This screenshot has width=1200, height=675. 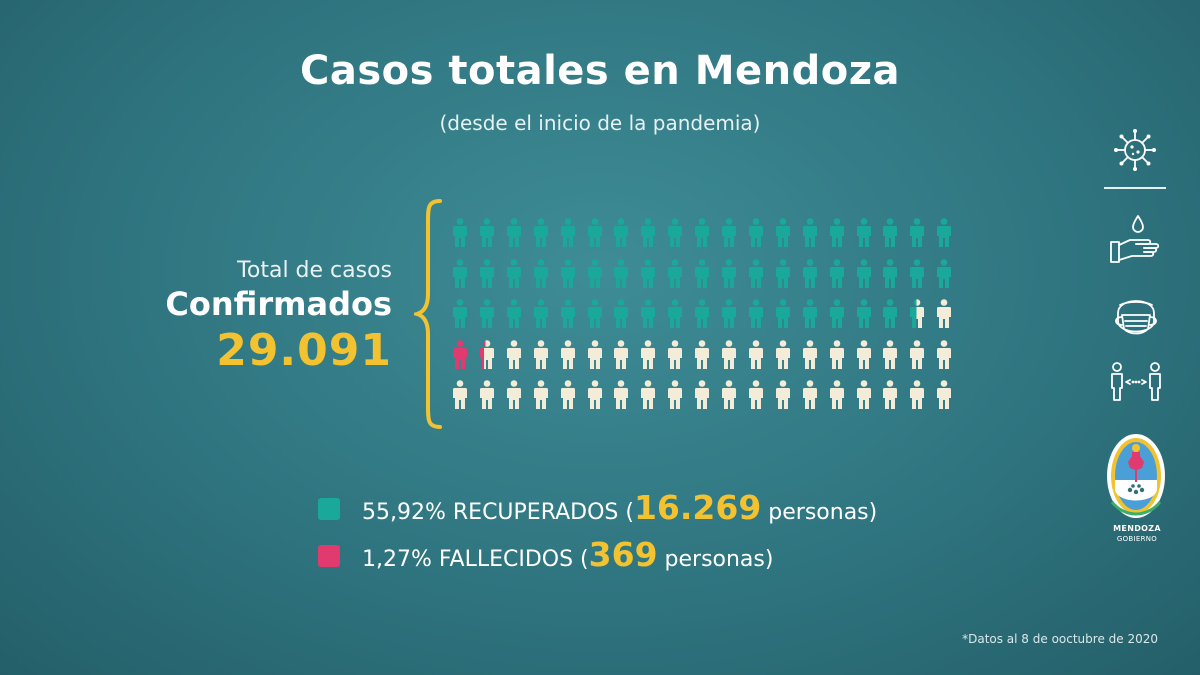 What do you see at coordinates (714, 316) in the screenshot?
I see `pictogram-grid` at bounding box center [714, 316].